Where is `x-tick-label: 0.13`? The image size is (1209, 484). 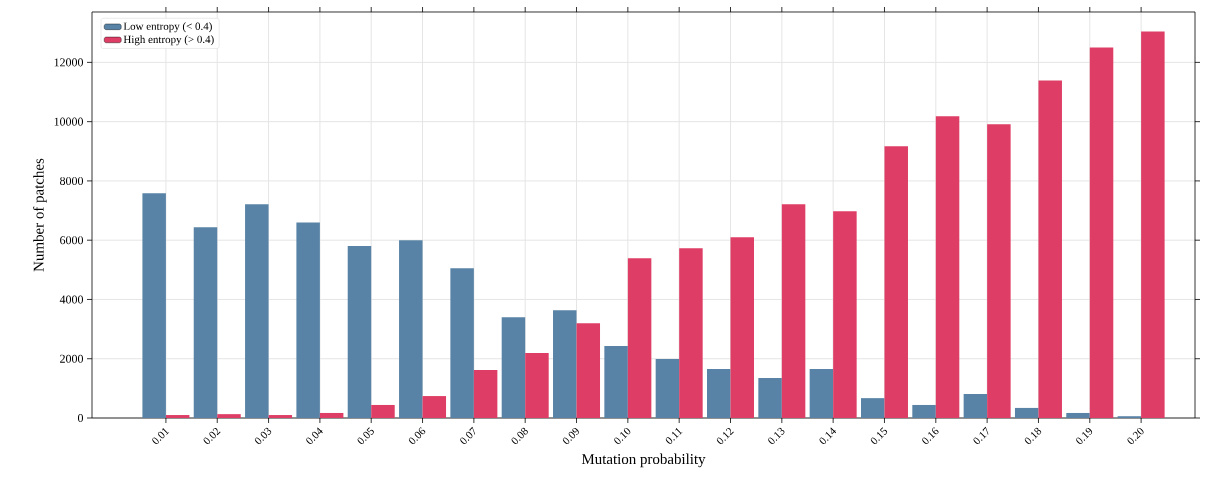 x-tick-label: 0.13 is located at coordinates (776, 436).